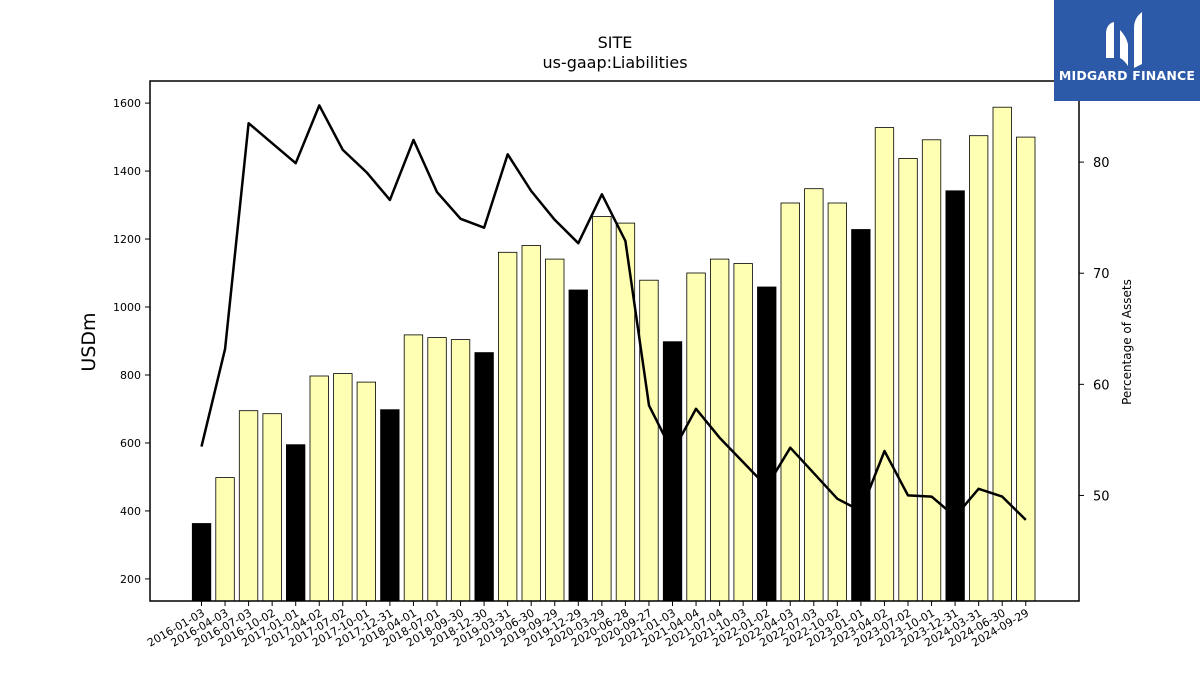  I want to click on y-axis-label: USDm, so click(89, 341).